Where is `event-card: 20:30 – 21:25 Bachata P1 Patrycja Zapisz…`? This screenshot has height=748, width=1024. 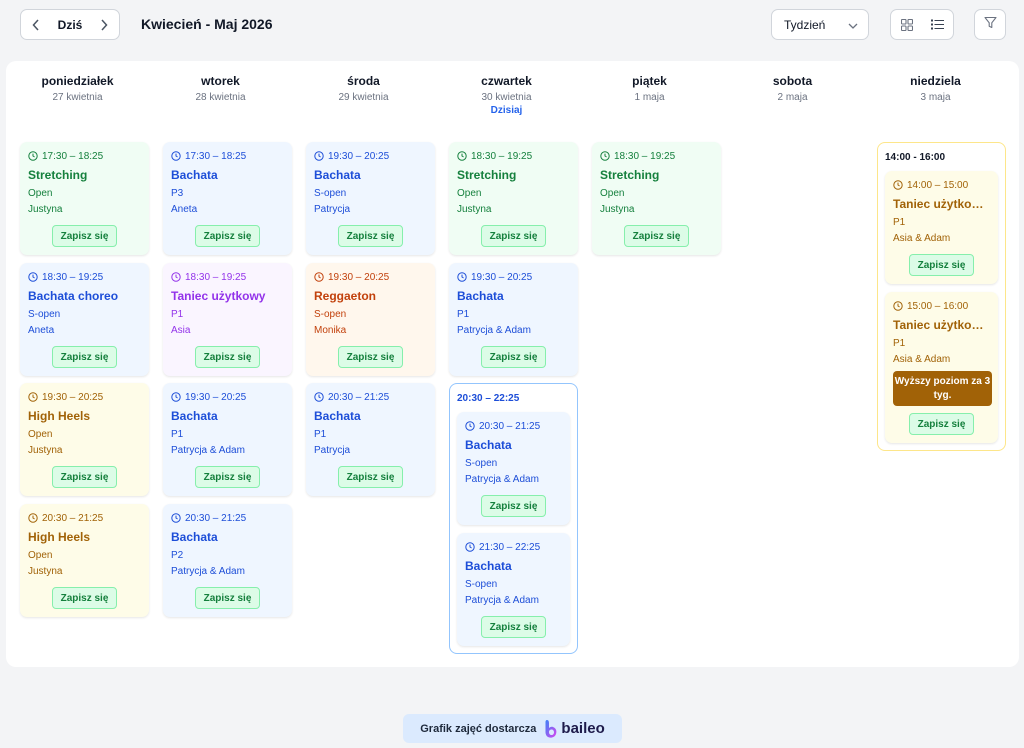 event-card: 20:30 – 21:25 Bachata P1 Patrycja Zapisz… is located at coordinates (370, 439).